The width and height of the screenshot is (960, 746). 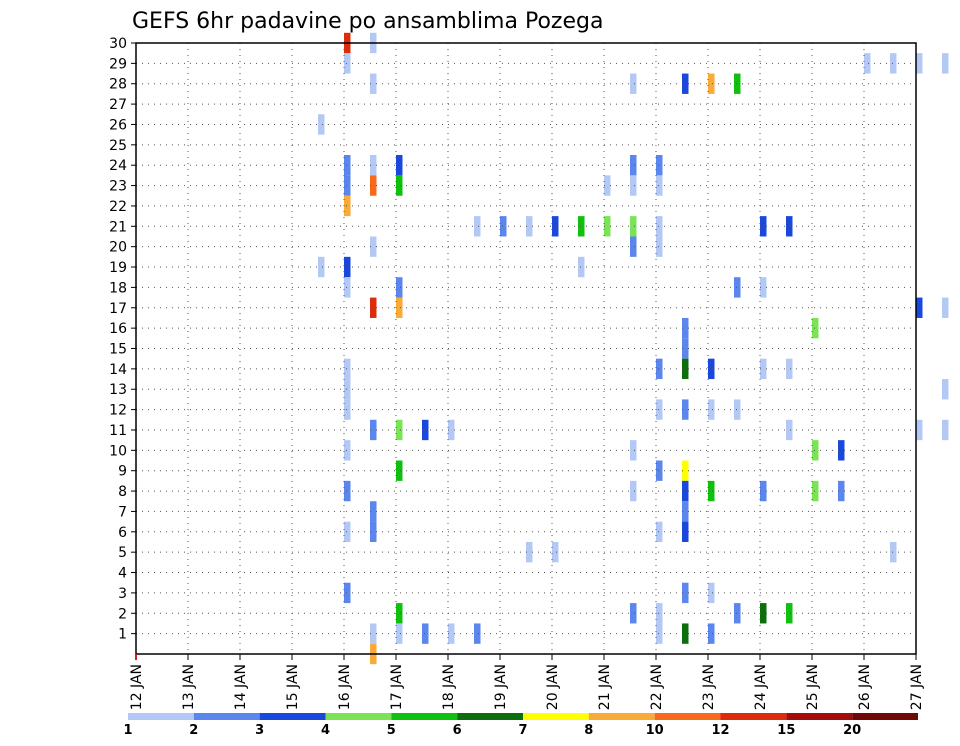 I want to click on y-tick-label: 4, so click(x=122, y=574).